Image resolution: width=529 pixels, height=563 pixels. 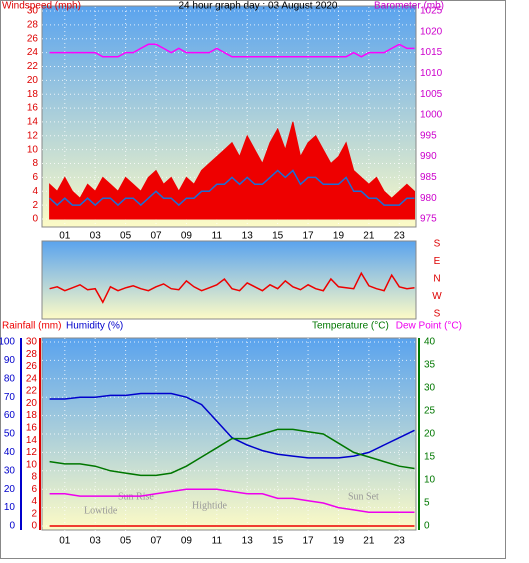 I want to click on y-tick-label: 6, so click(x=35, y=177).